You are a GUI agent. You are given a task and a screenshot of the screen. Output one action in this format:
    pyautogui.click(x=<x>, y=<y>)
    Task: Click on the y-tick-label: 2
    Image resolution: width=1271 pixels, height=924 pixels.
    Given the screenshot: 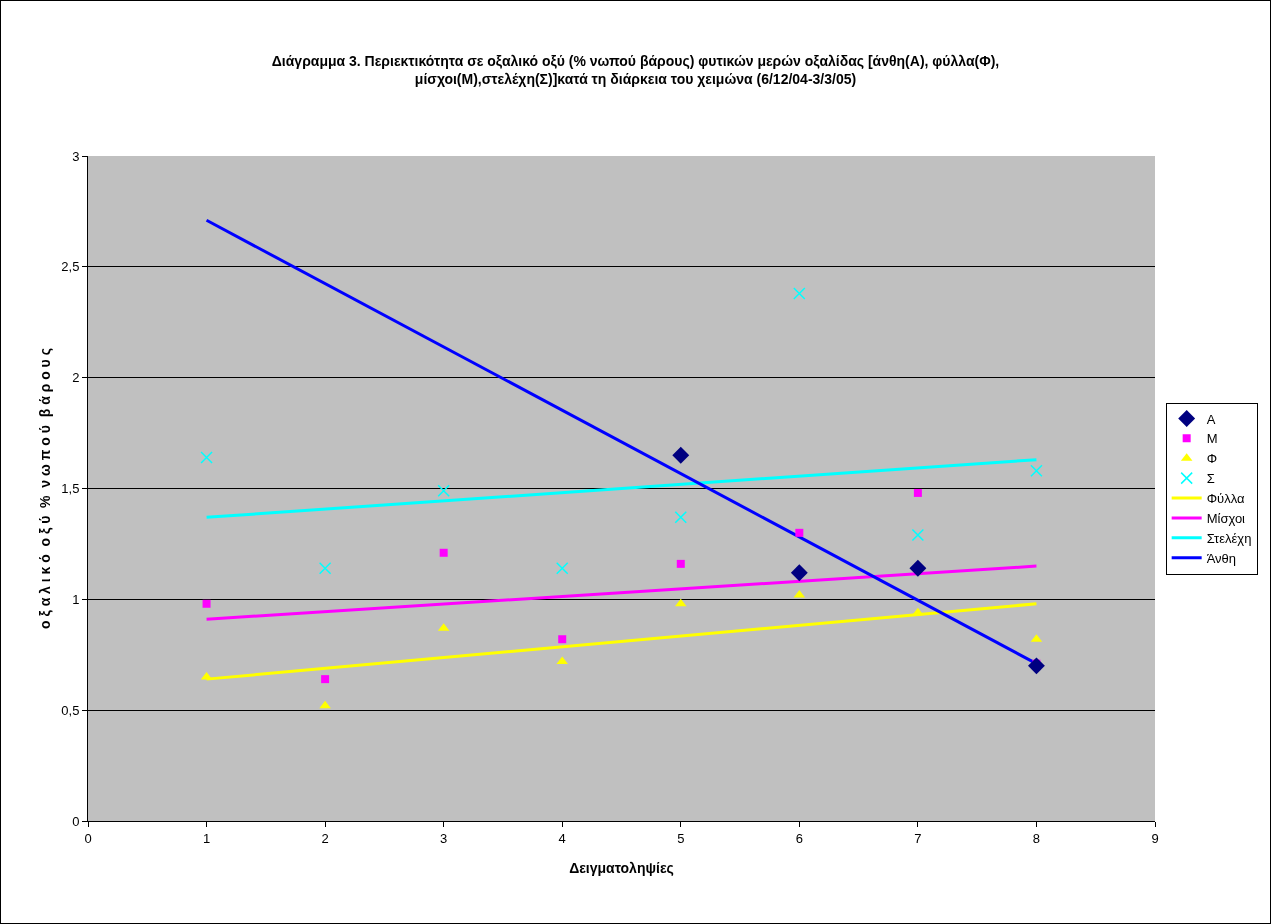 What is the action you would take?
    pyautogui.click(x=76, y=378)
    